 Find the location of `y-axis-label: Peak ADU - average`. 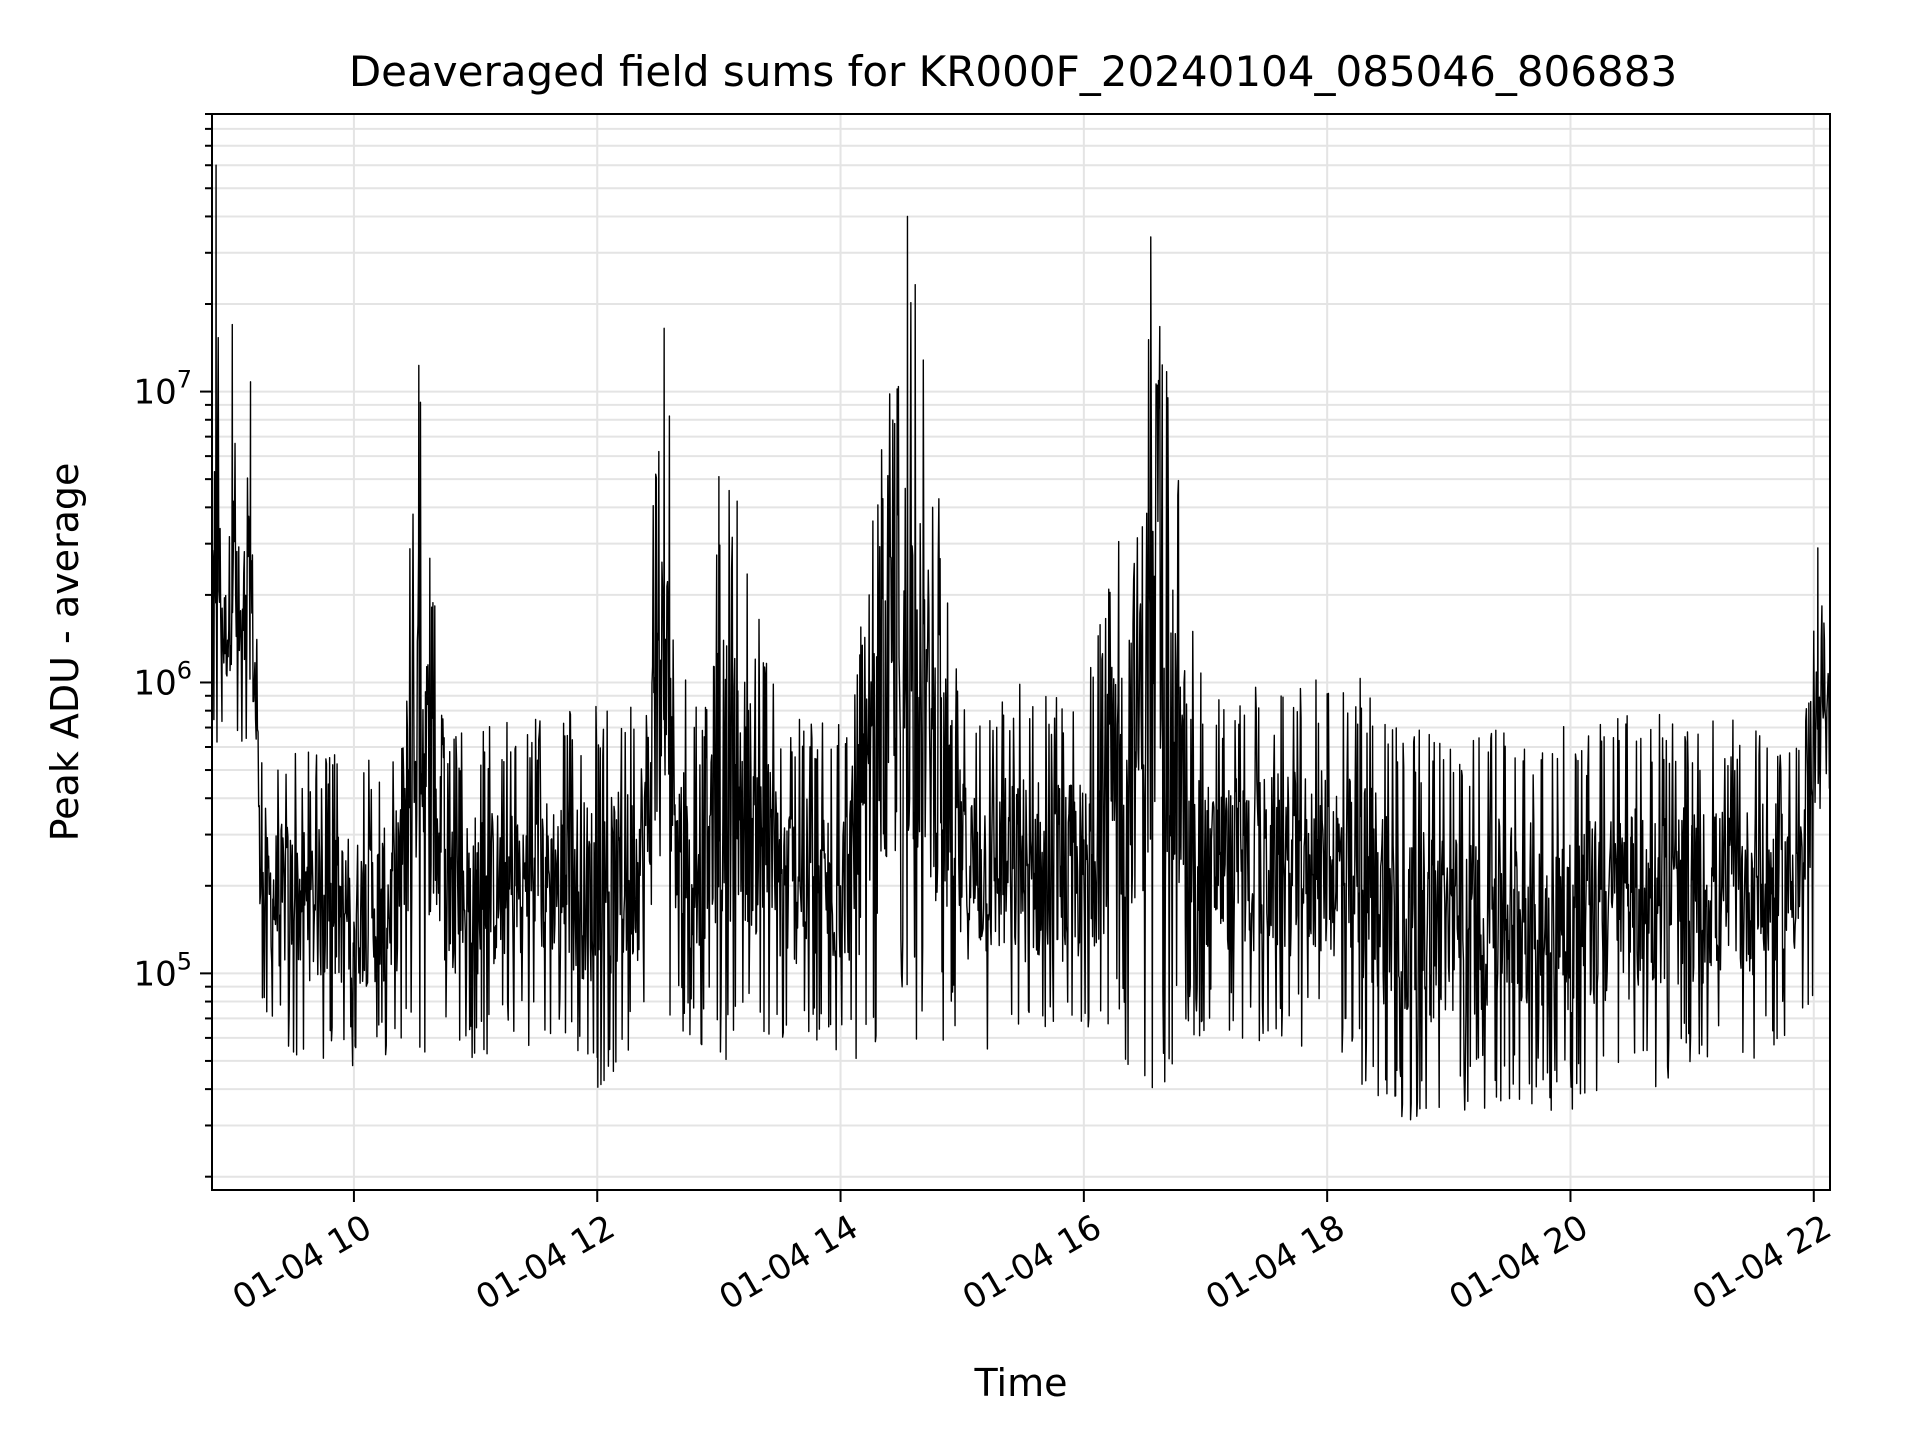

y-axis-label: Peak ADU - average is located at coordinates (65, 652).